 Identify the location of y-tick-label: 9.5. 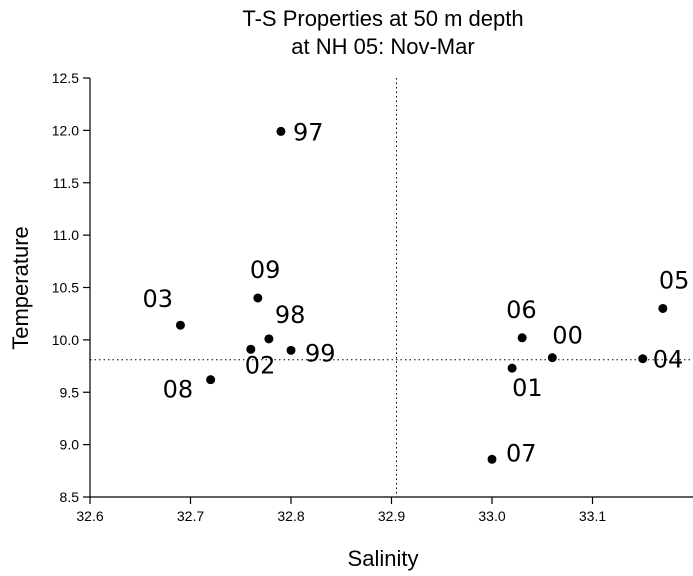
(70, 392).